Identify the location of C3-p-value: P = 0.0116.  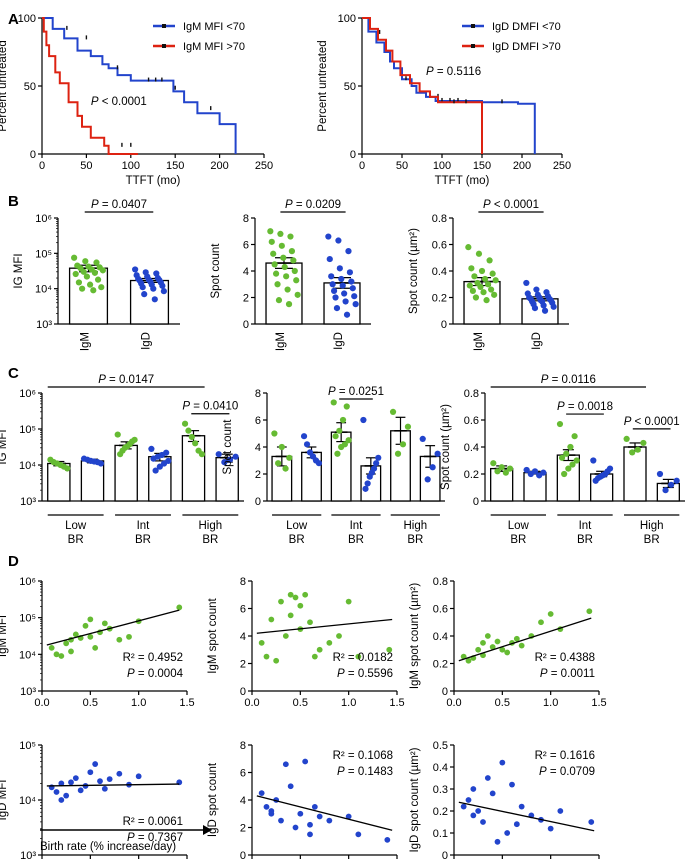
(568, 380).